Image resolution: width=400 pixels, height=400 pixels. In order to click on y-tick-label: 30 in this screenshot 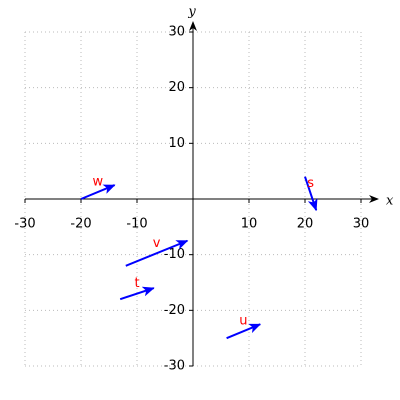, I will do `click(176, 32)`.